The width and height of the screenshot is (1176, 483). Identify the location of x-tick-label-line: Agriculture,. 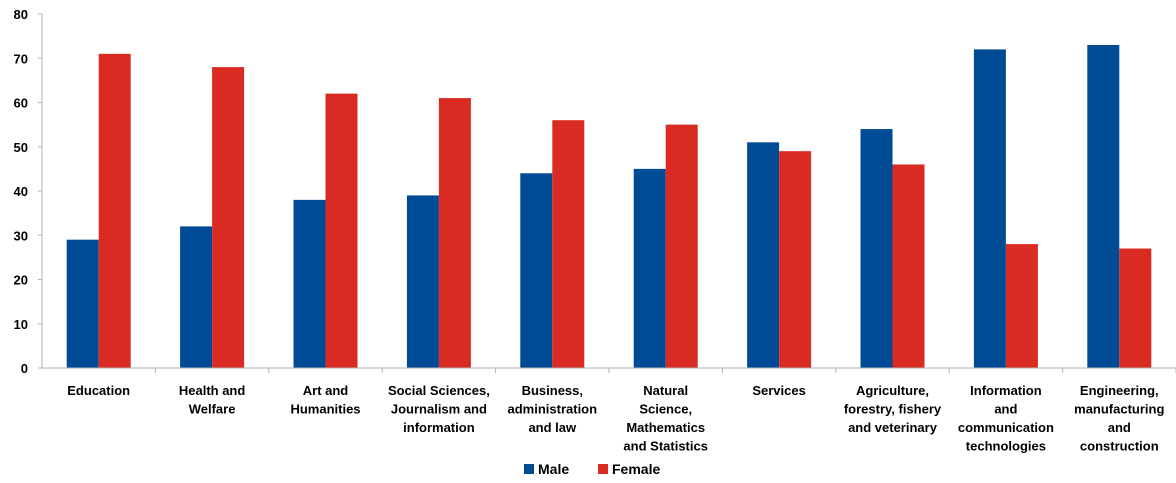
(892, 390).